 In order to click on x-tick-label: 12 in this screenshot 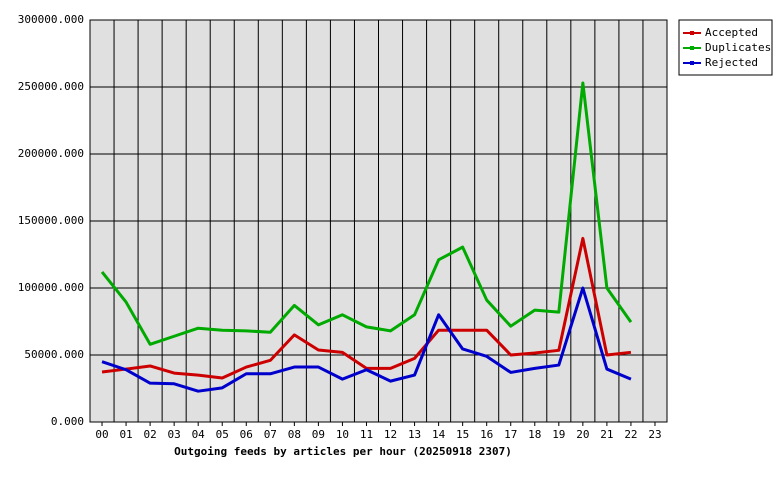, I will do `click(390, 434)`.